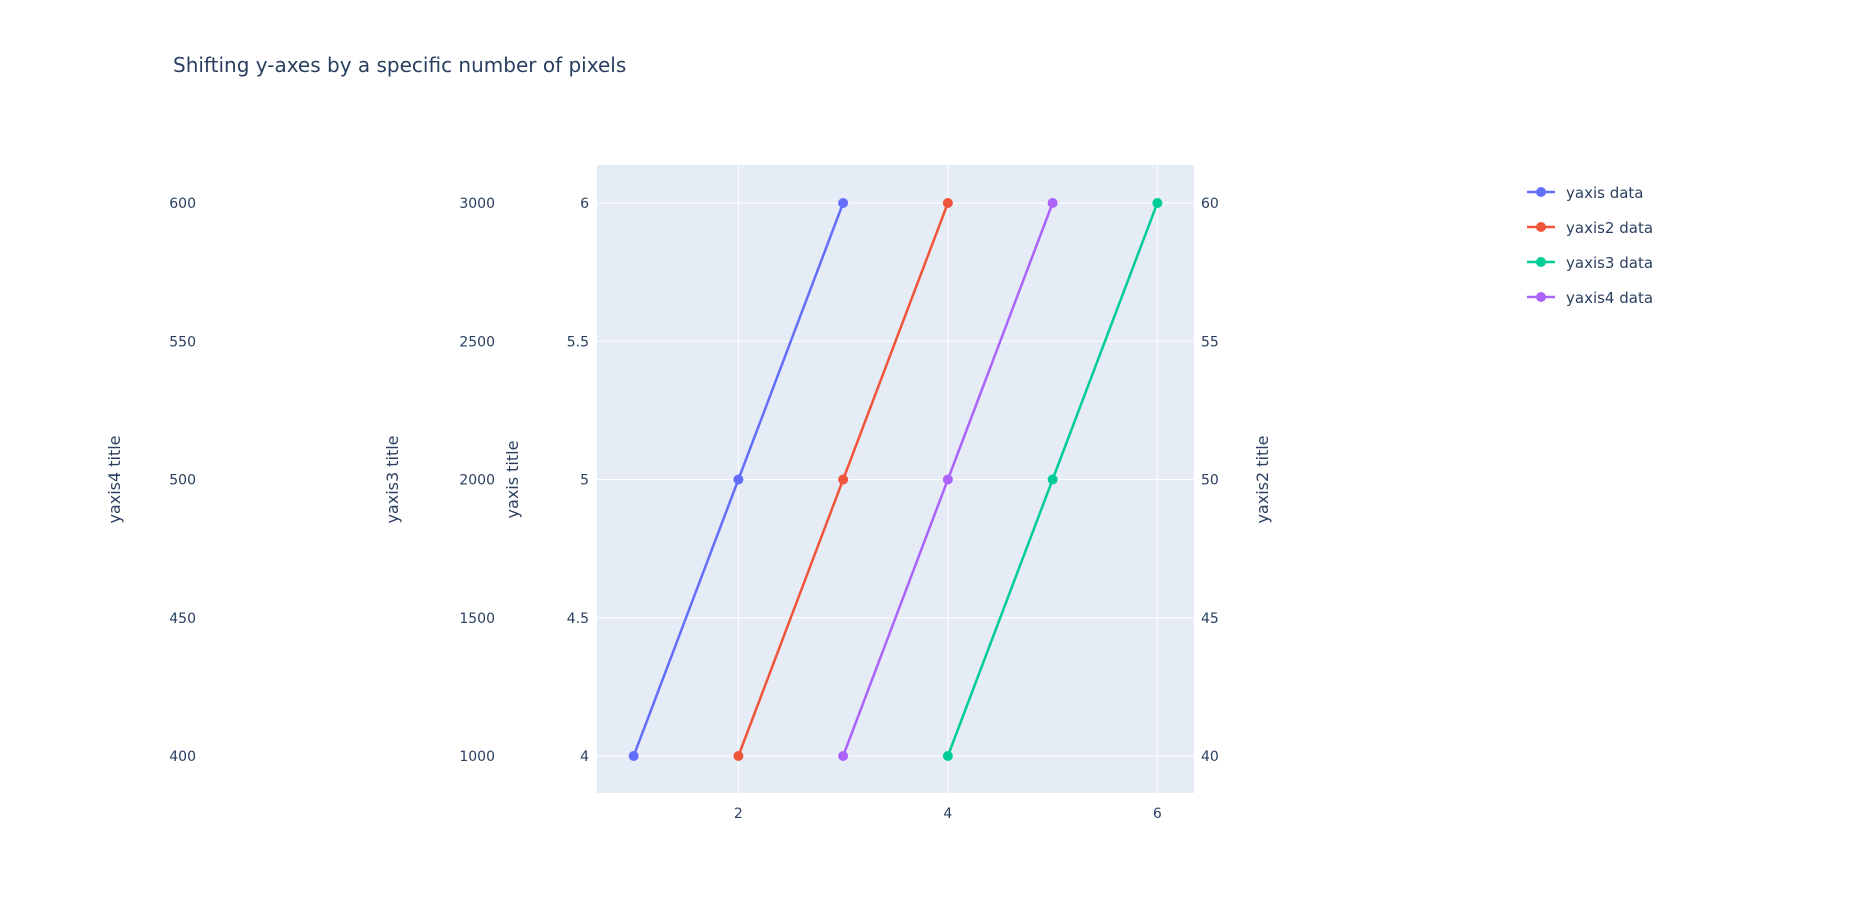  Describe the element at coordinates (1609, 228) in the screenshot. I see `legend-label: yaxis2 data` at that location.